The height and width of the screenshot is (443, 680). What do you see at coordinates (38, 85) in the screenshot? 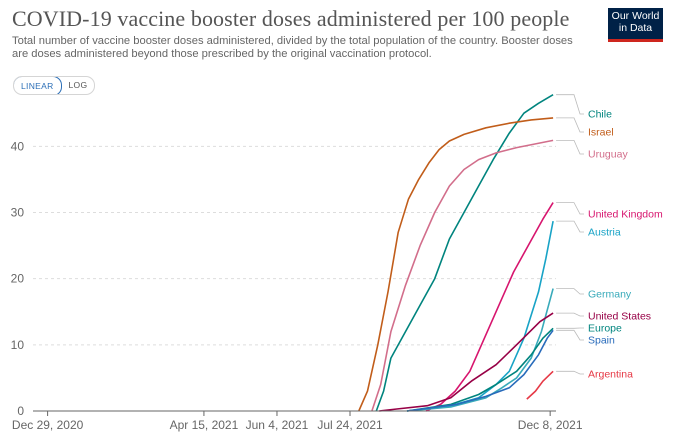
I see `linear-scale-button: LINEAR` at bounding box center [38, 85].